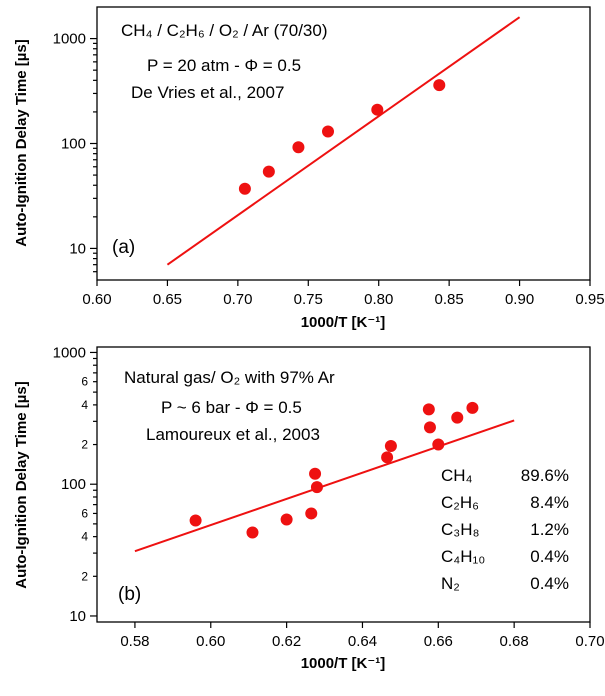 The image size is (605, 696). Describe the element at coordinates (549, 502) in the screenshot. I see `composition-value: 8.4%` at that location.